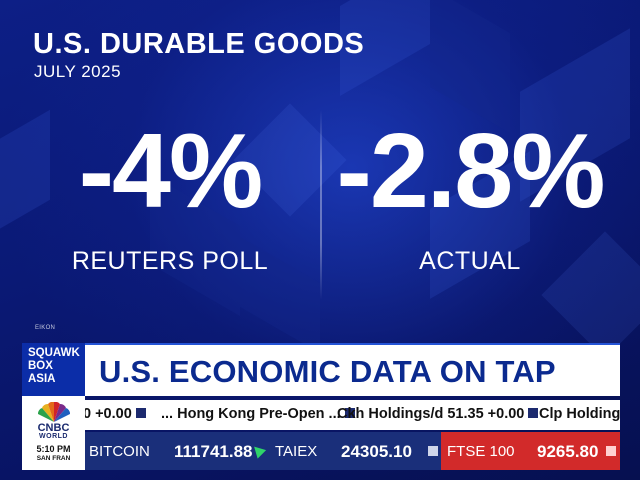  Describe the element at coordinates (171, 171) in the screenshot. I see `forecast-value: -4%` at that location.